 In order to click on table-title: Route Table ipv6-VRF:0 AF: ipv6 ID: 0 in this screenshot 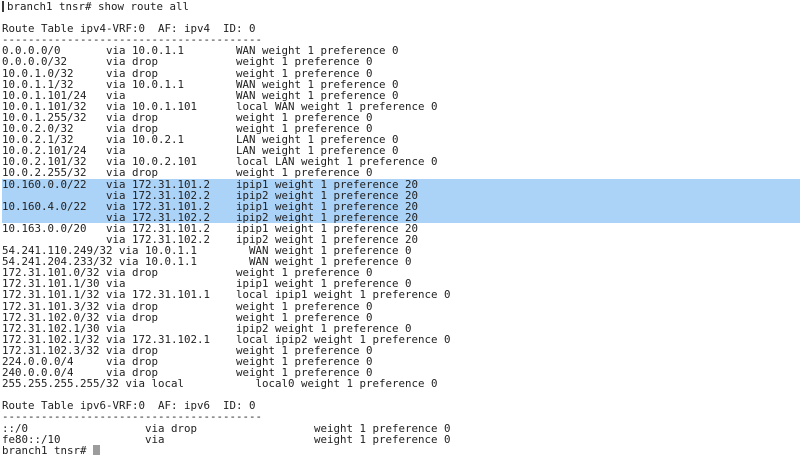, I will do `click(401, 405)`.